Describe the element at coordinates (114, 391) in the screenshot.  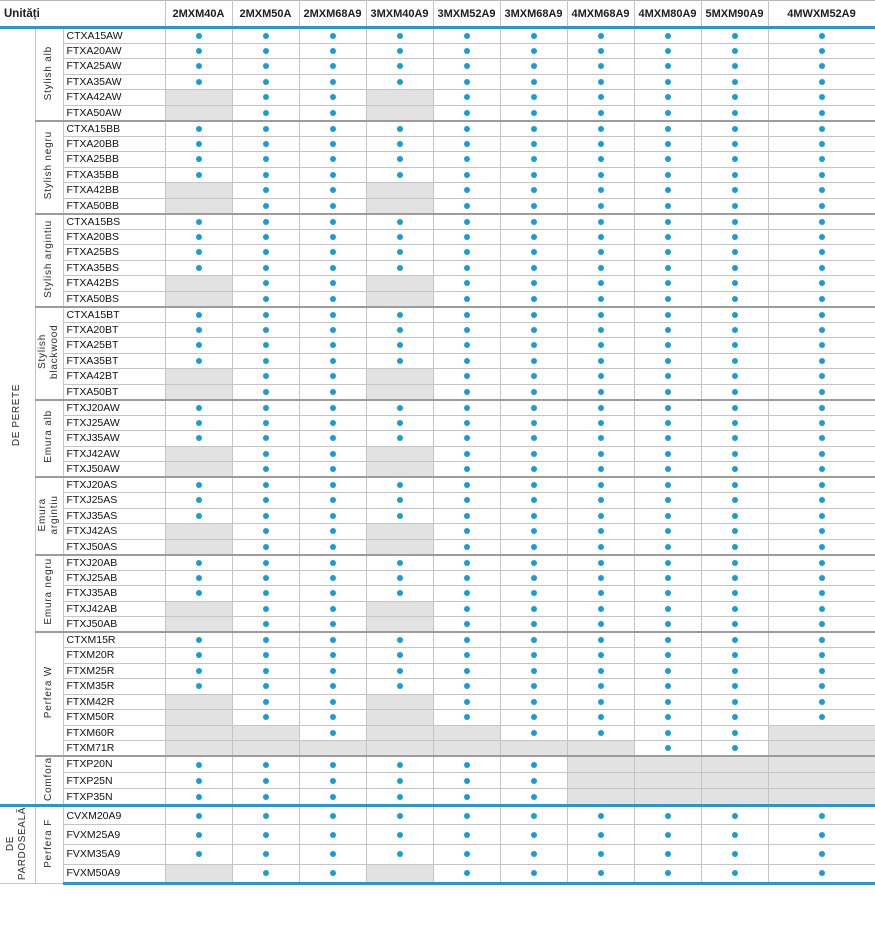
I see `model-label: FTXA50BT` at that location.